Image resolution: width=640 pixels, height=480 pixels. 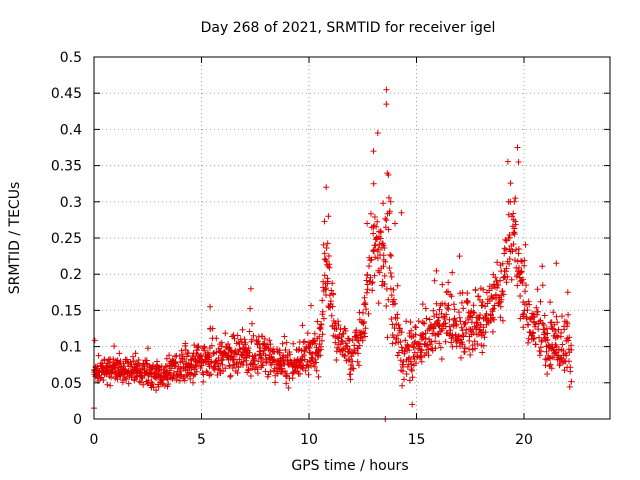 What do you see at coordinates (71, 275) in the screenshot?
I see `y-tick-label: 0.2` at bounding box center [71, 275].